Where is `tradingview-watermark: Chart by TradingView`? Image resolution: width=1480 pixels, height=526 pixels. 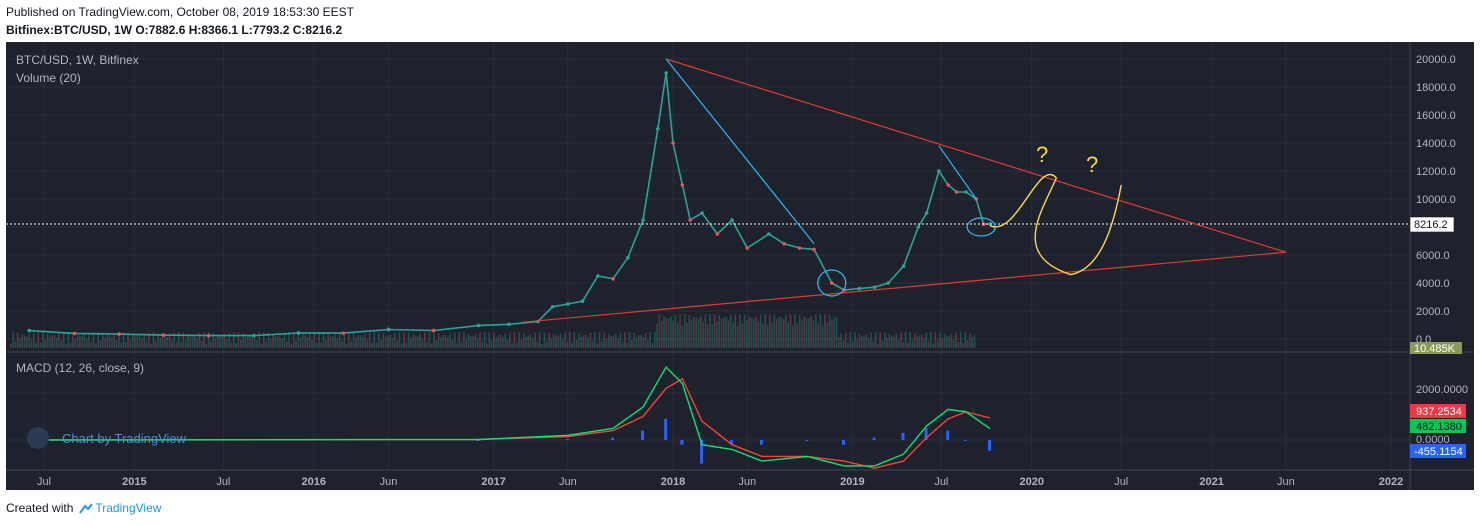 tradingview-watermark: Chart by TradingView is located at coordinates (107, 438).